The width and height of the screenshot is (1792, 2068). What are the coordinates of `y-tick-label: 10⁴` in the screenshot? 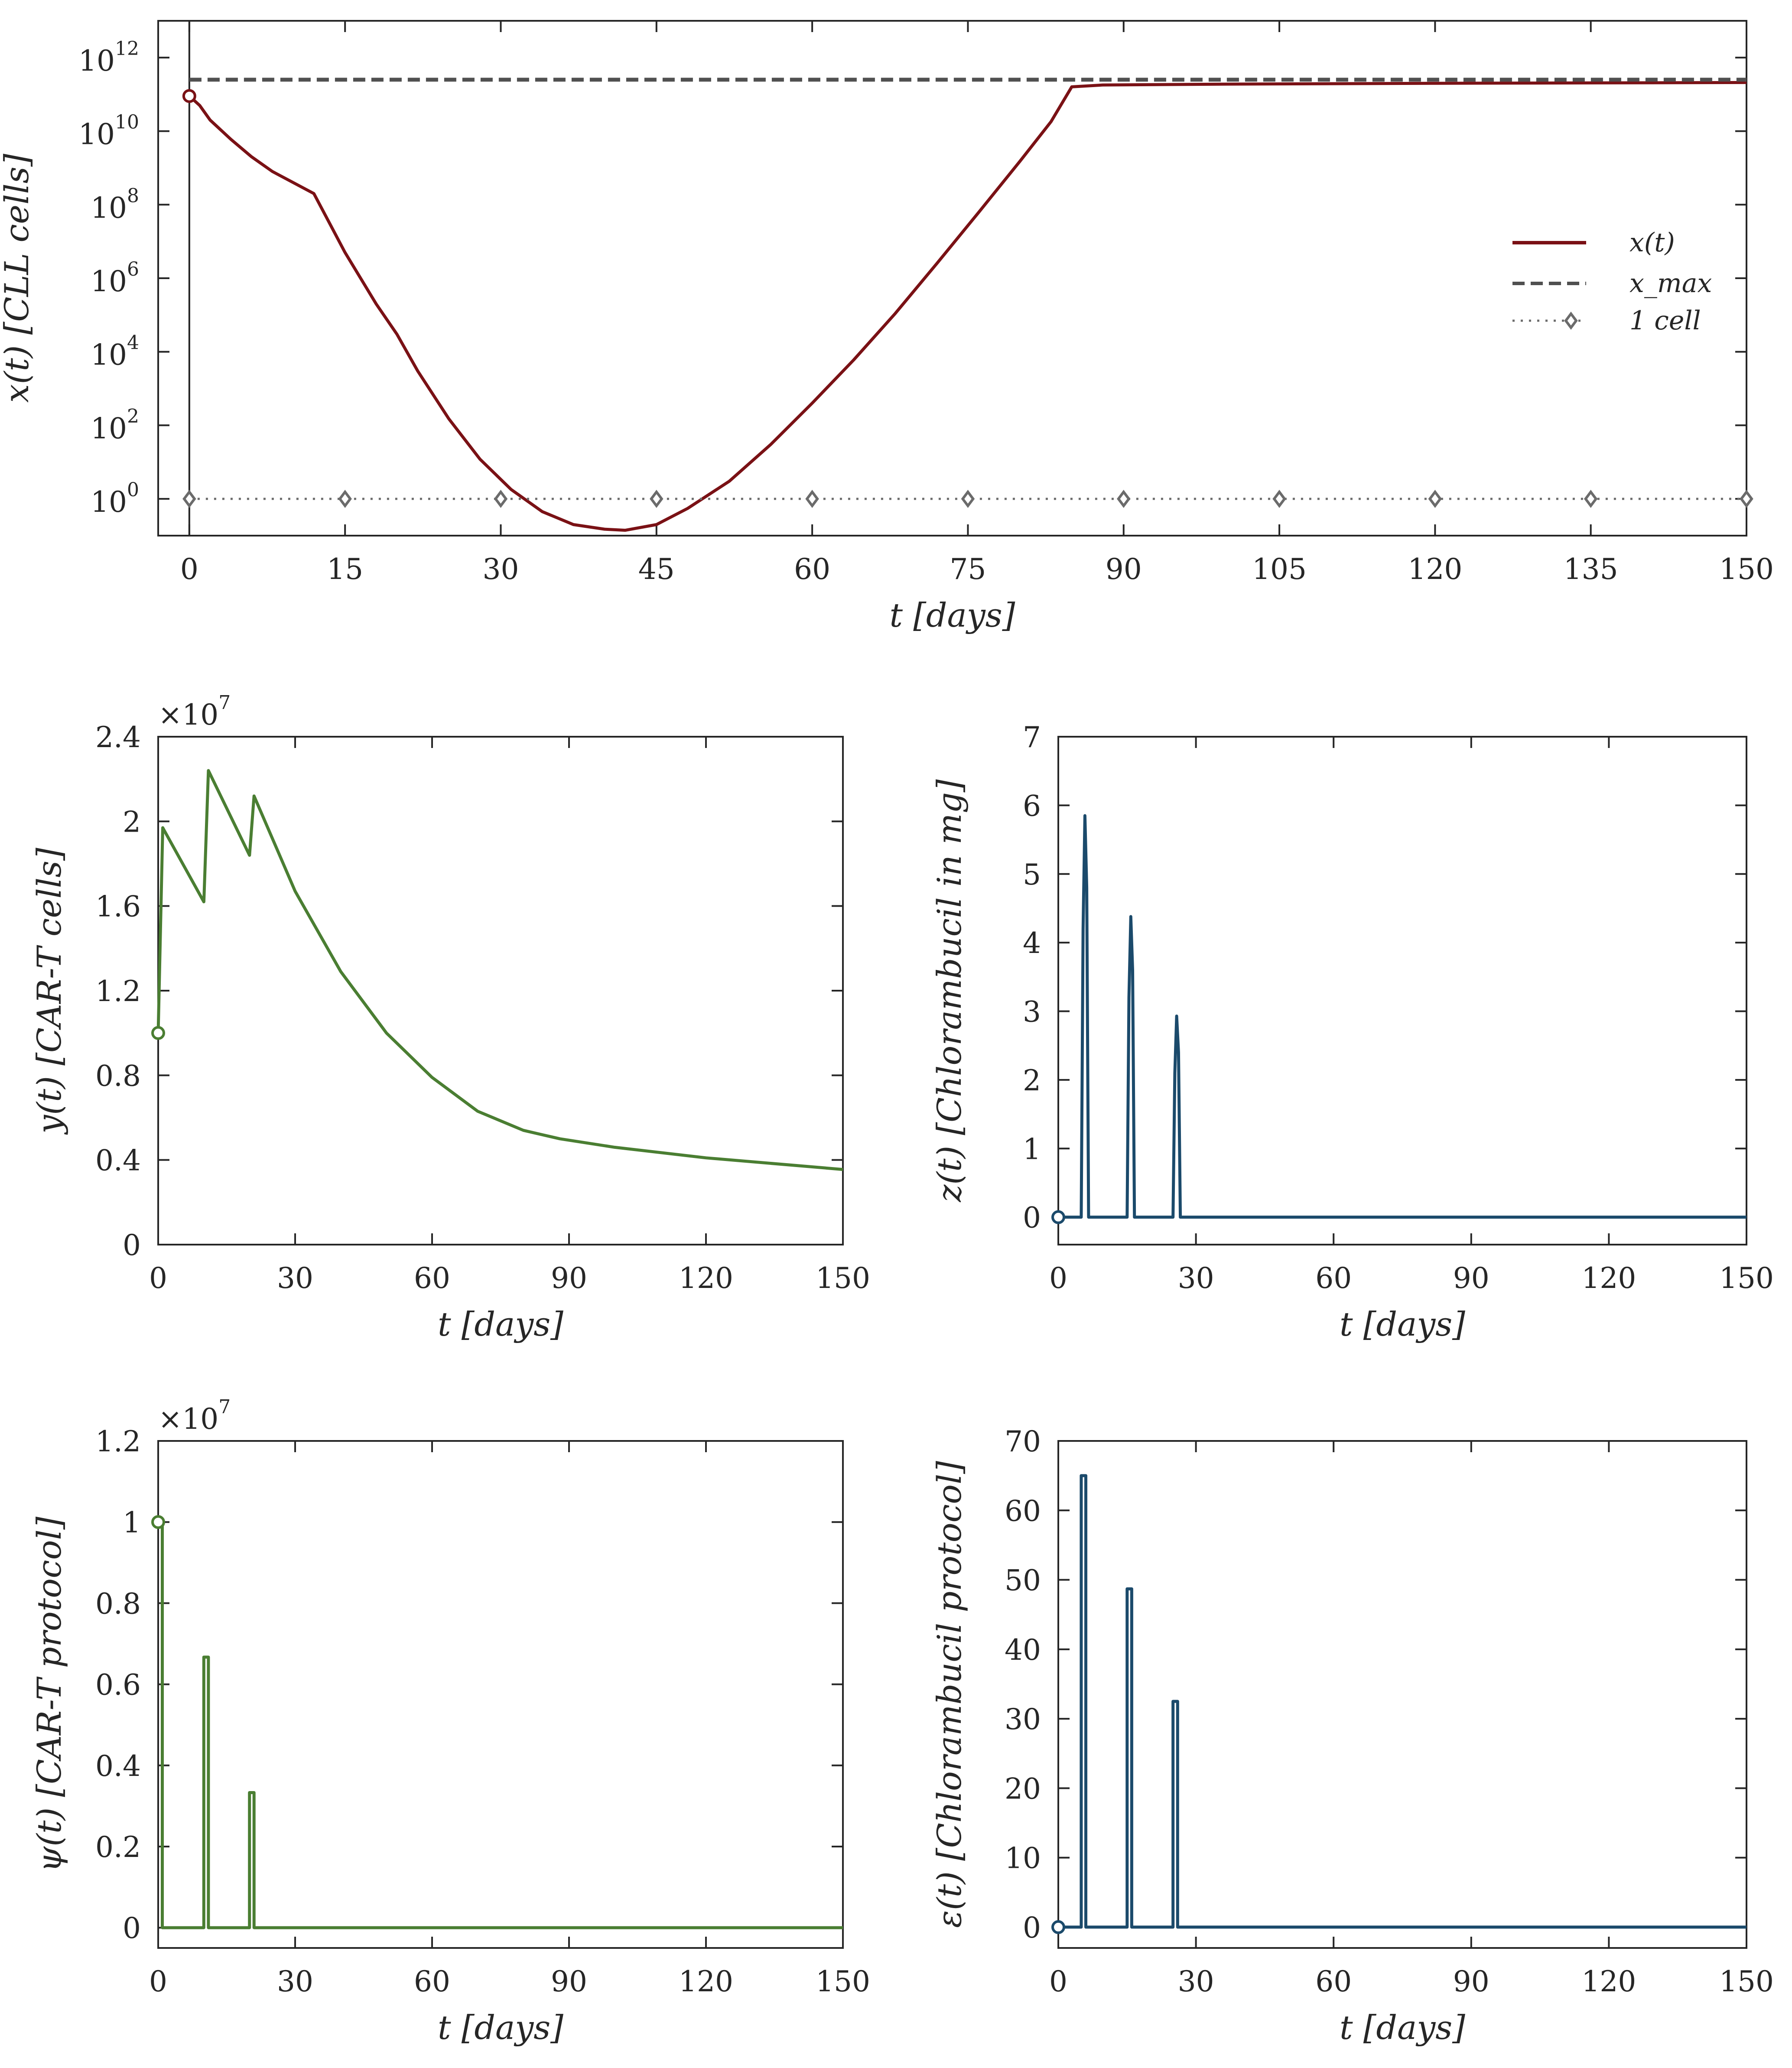 It's located at (115, 352).